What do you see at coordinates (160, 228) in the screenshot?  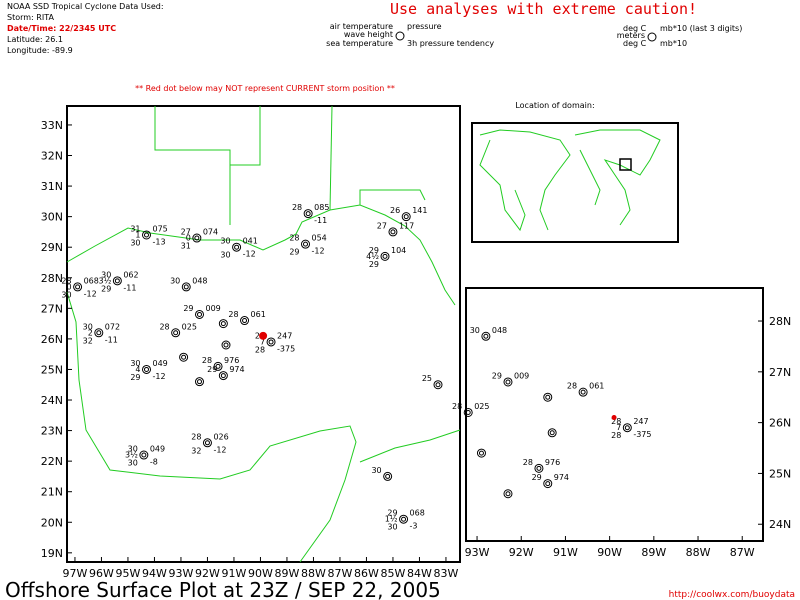 I see `station-pres: 075` at bounding box center [160, 228].